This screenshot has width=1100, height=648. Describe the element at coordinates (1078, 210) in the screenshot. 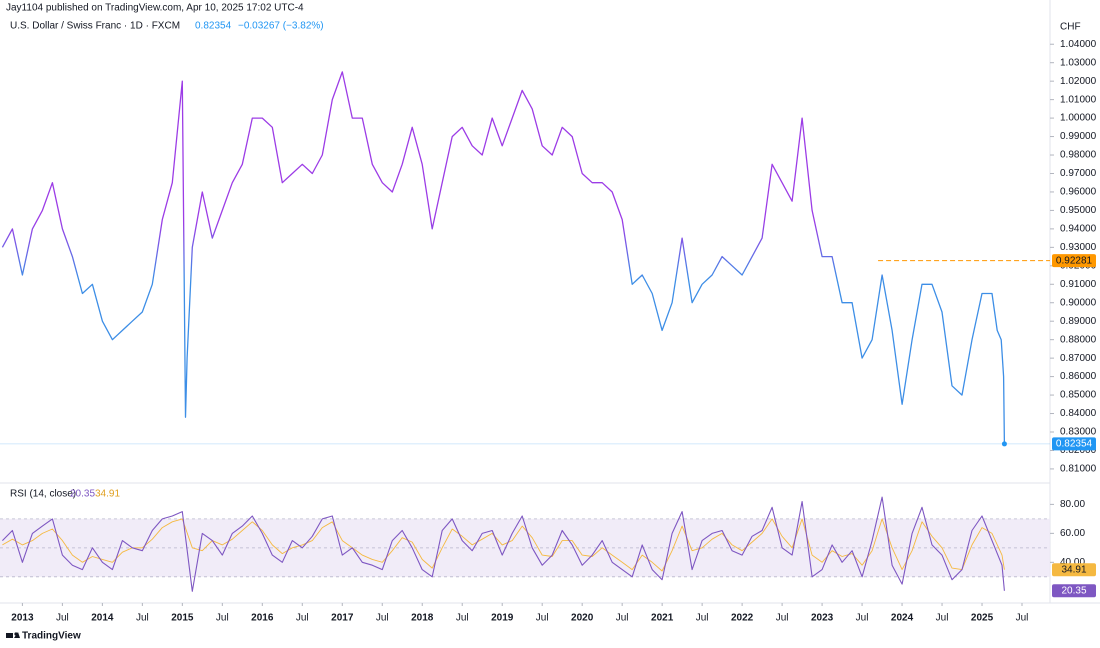

I see `y-tick-label: 0.95000` at that location.